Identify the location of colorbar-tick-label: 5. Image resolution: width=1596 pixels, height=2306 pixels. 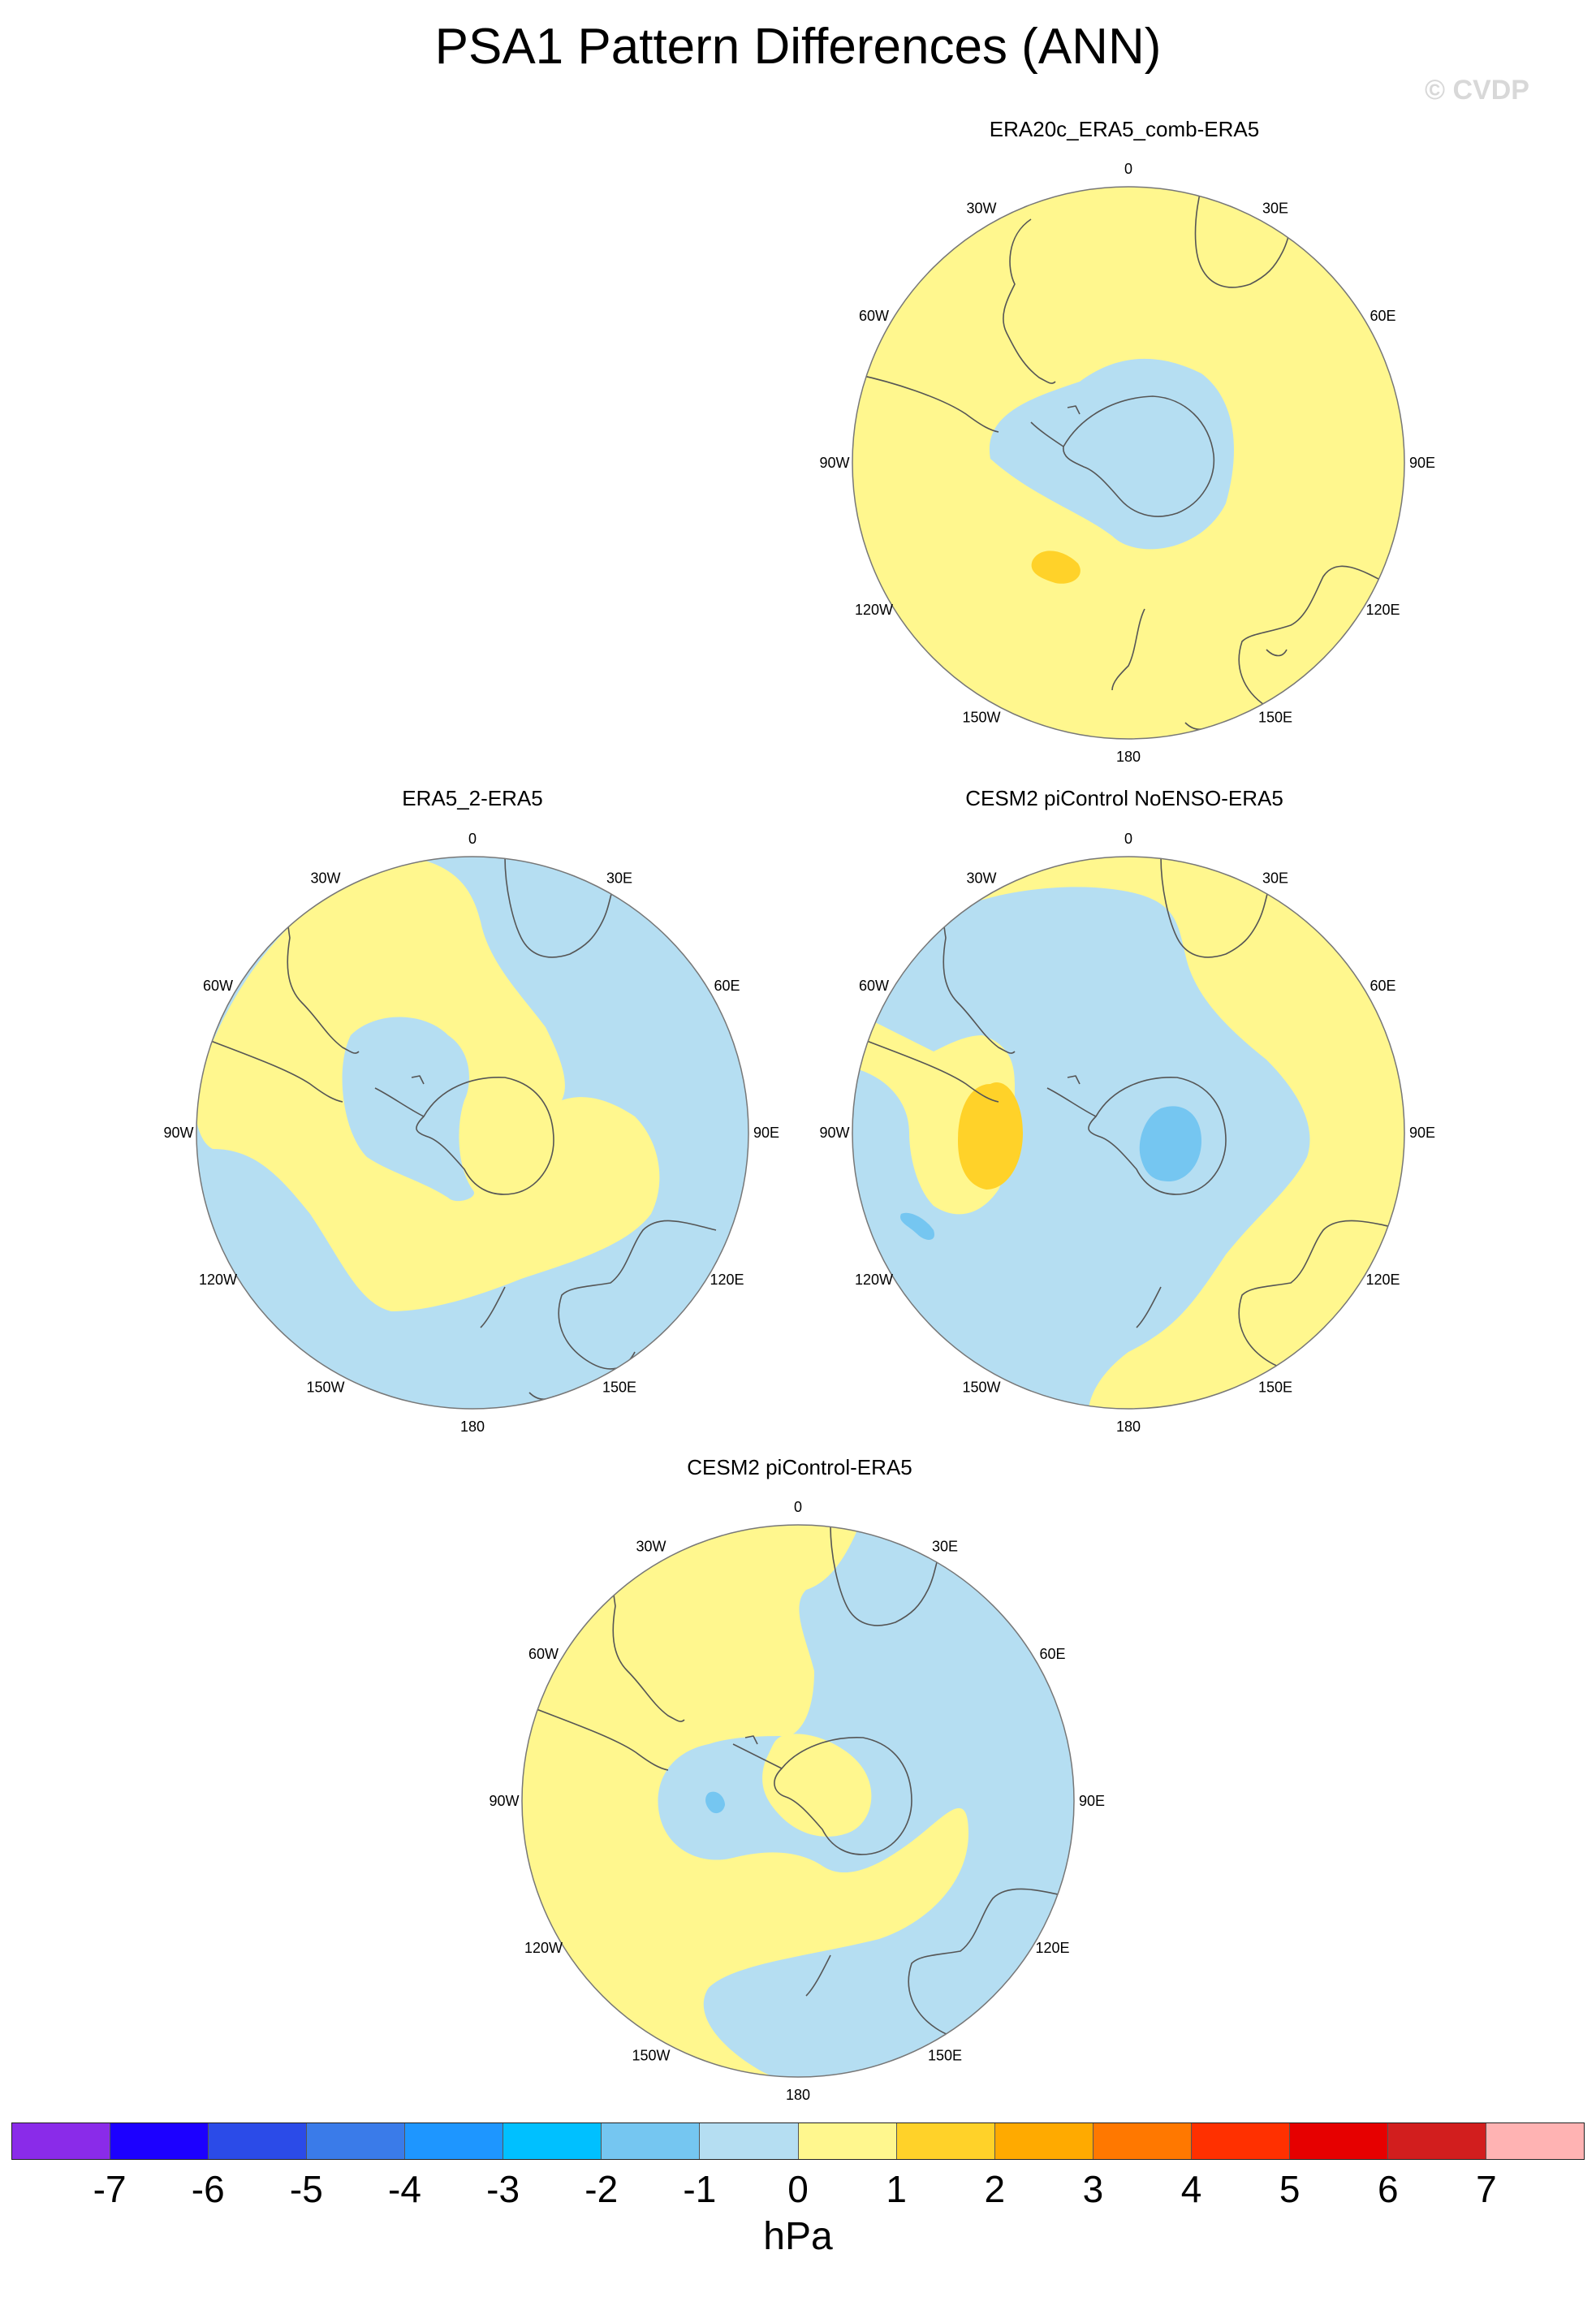
(1290, 2189).